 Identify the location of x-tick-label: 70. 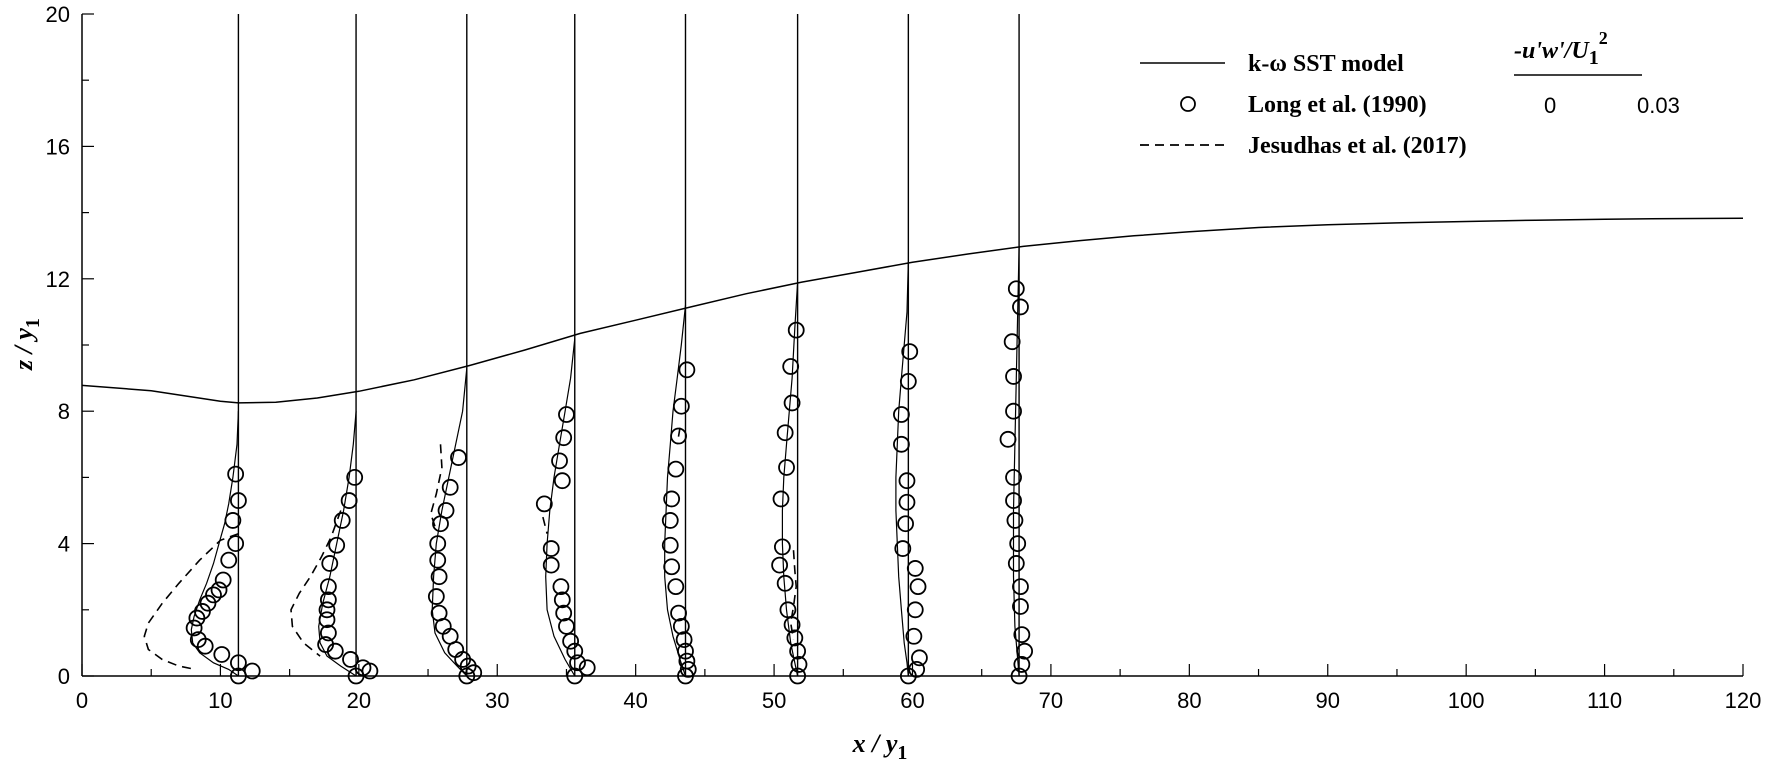
(1051, 700).